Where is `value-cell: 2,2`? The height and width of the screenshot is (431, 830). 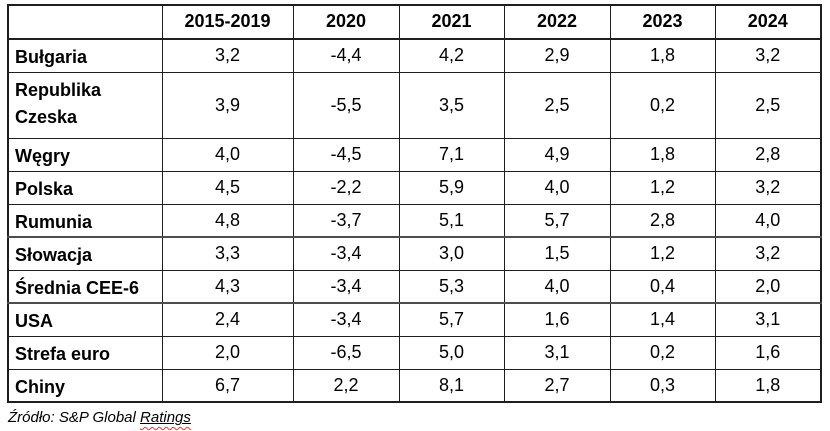 value-cell: 2,2 is located at coordinates (346, 385).